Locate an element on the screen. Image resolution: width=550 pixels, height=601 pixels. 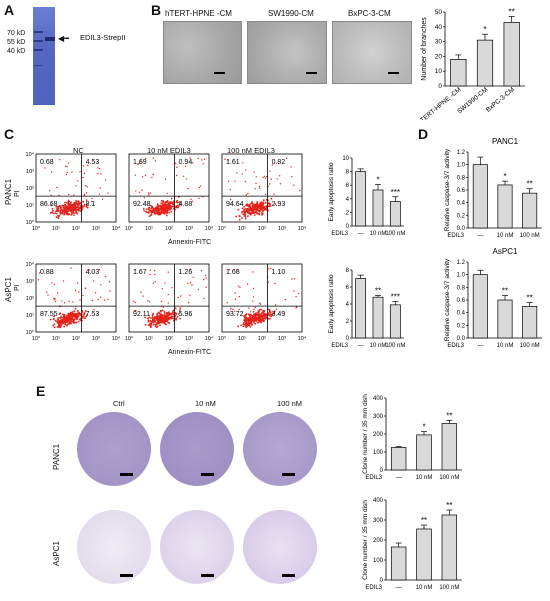
y-decade-label: 10³ is located at coordinates (30, 172).